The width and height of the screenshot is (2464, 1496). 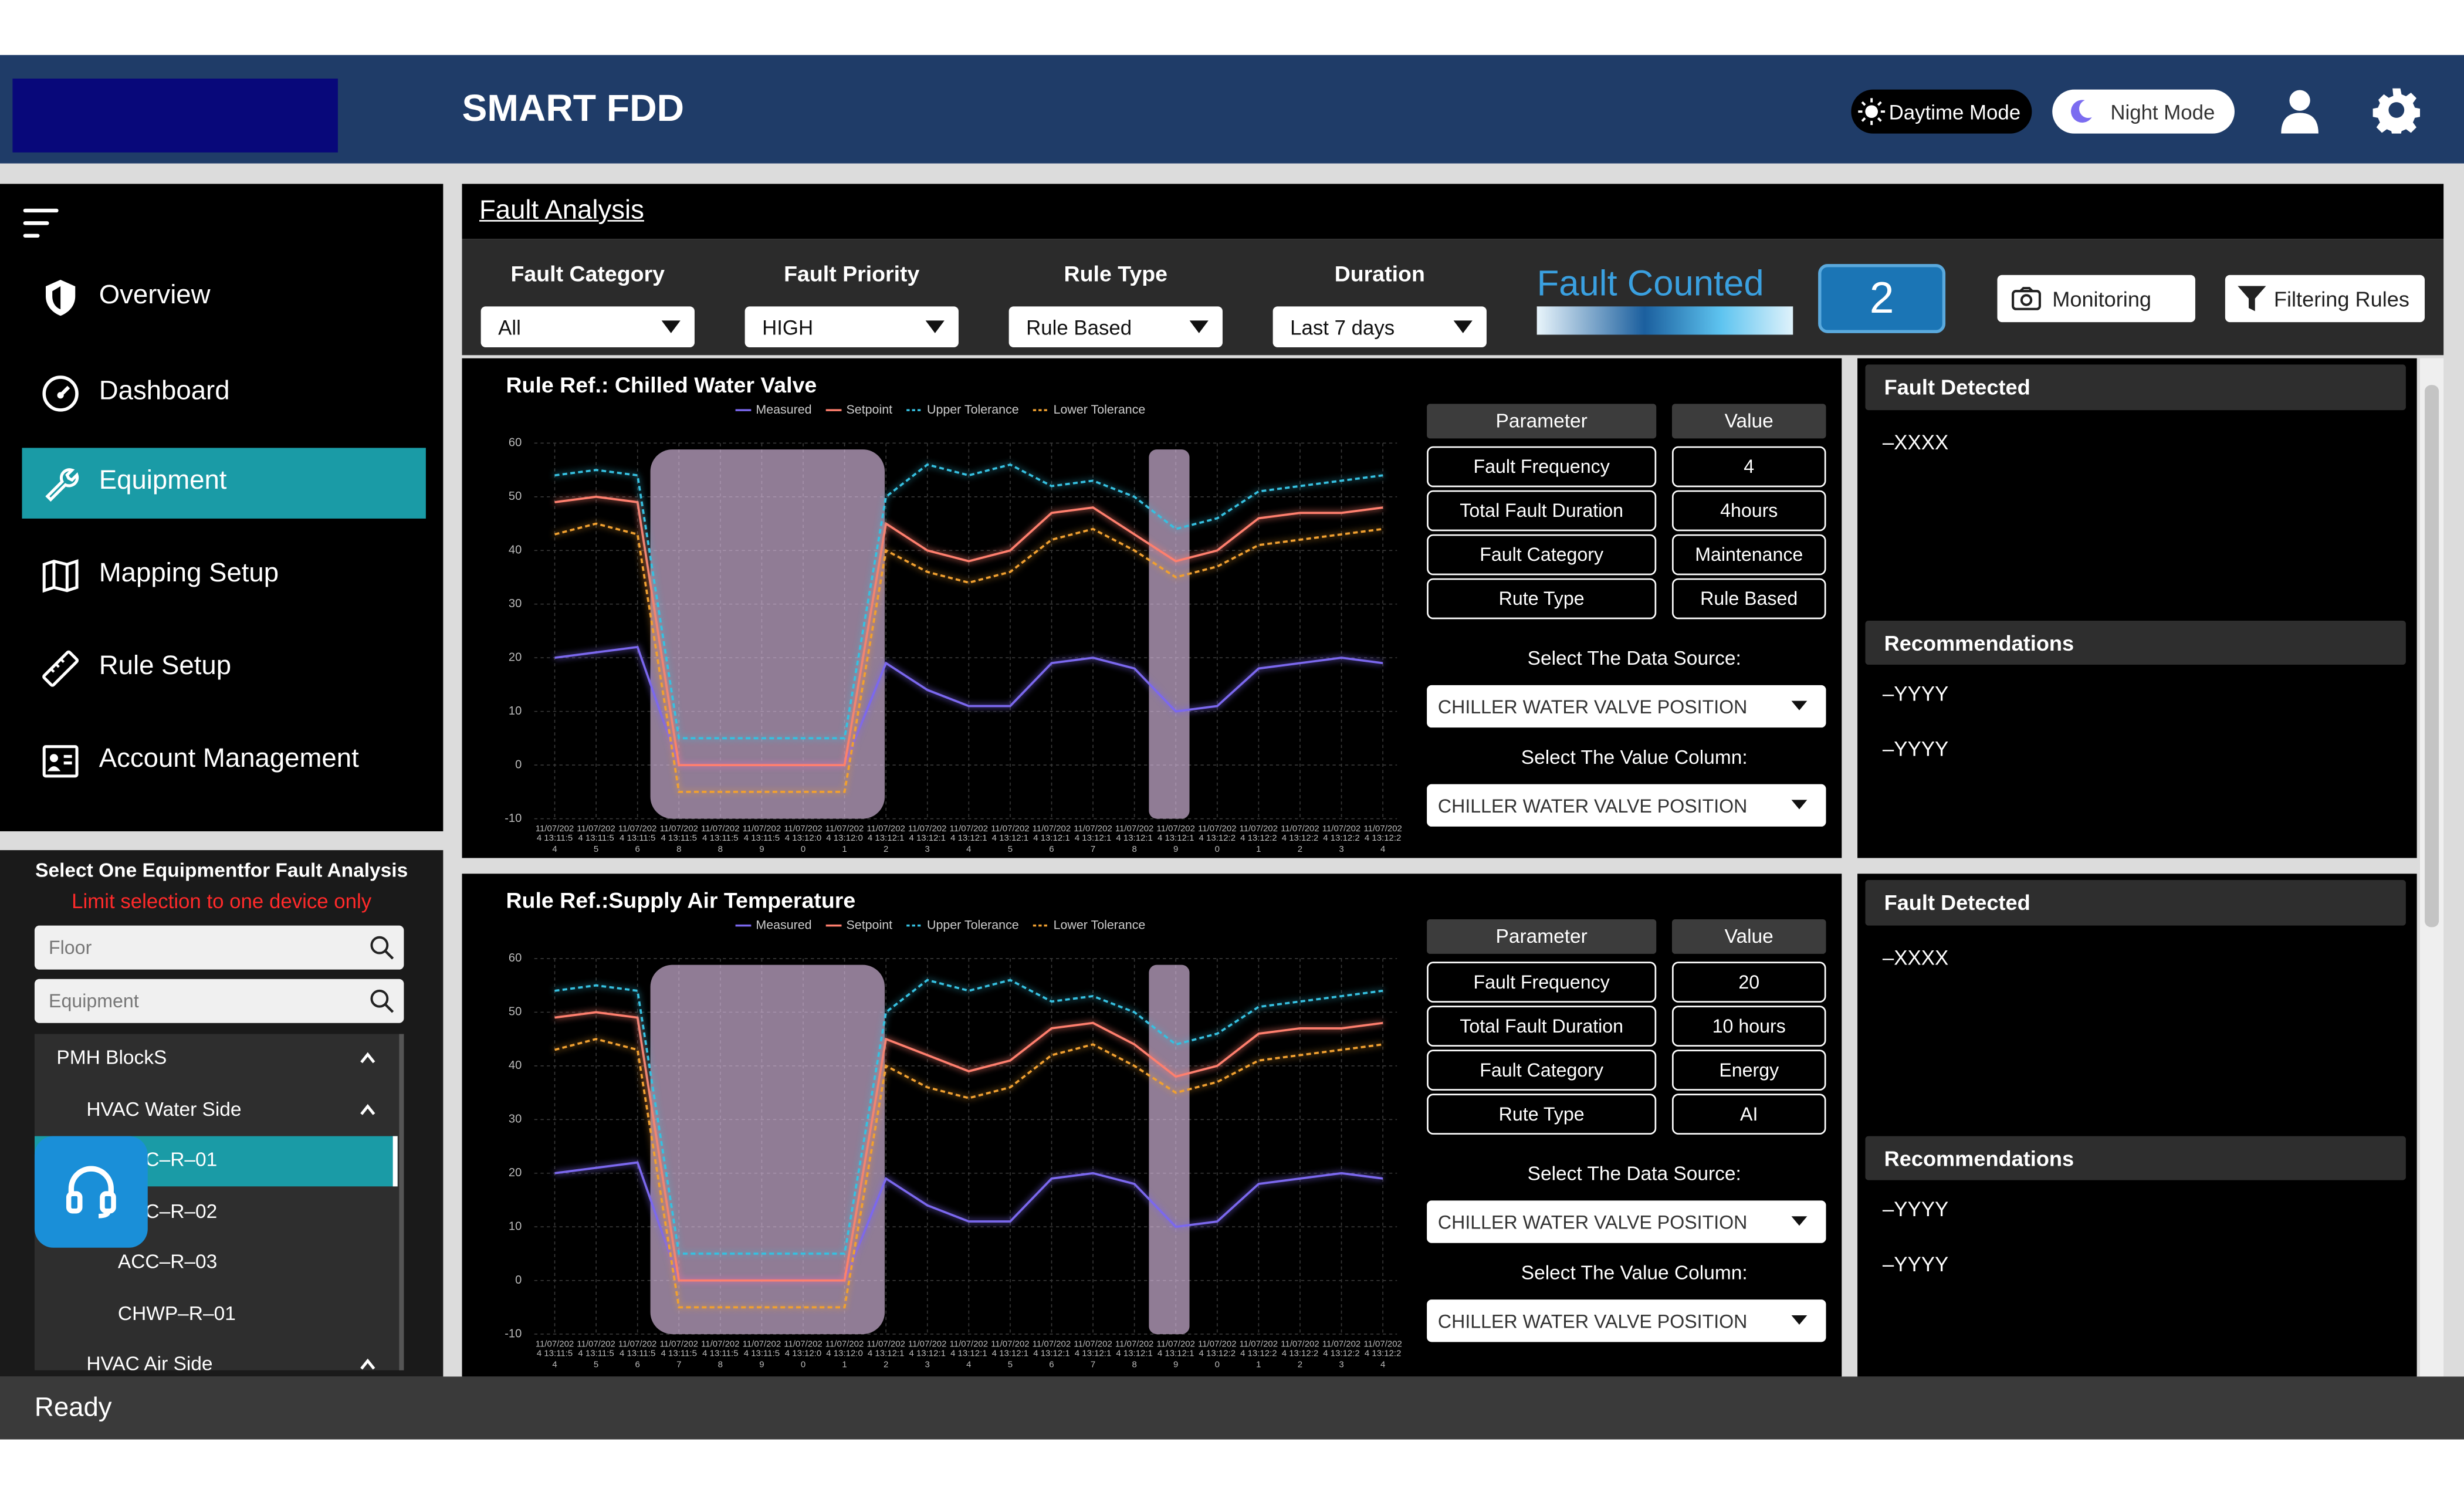 I want to click on night-toggle: Night Mode, so click(x=2143, y=111).